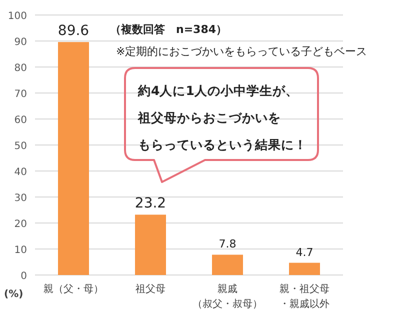 The width and height of the screenshot is (400, 321). What do you see at coordinates (20, 250) in the screenshot?
I see `y-tick-label: 10` at bounding box center [20, 250].